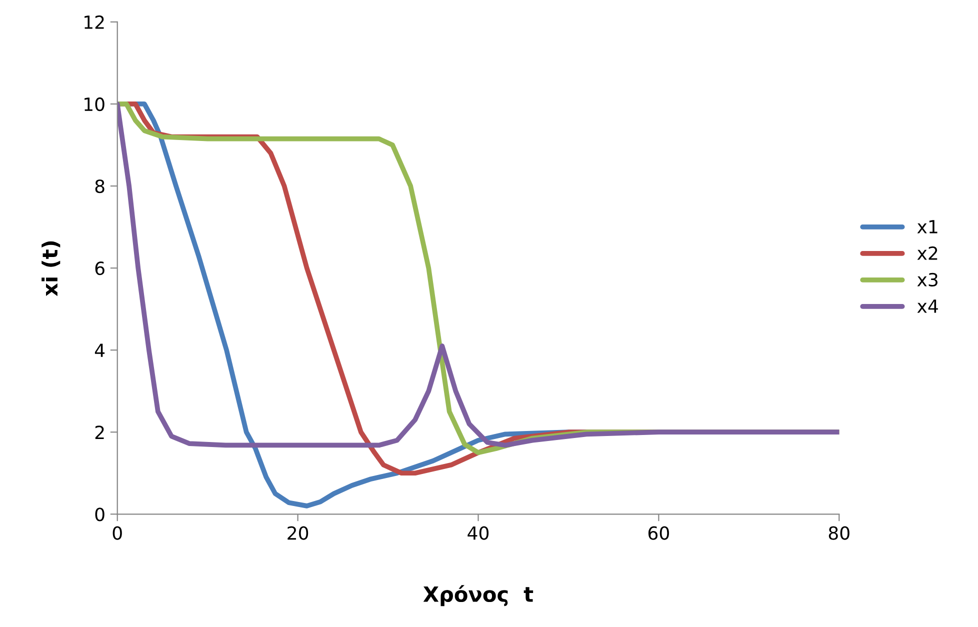 The width and height of the screenshot is (978, 627). I want to click on y-tick-label: 12, so click(94, 22).